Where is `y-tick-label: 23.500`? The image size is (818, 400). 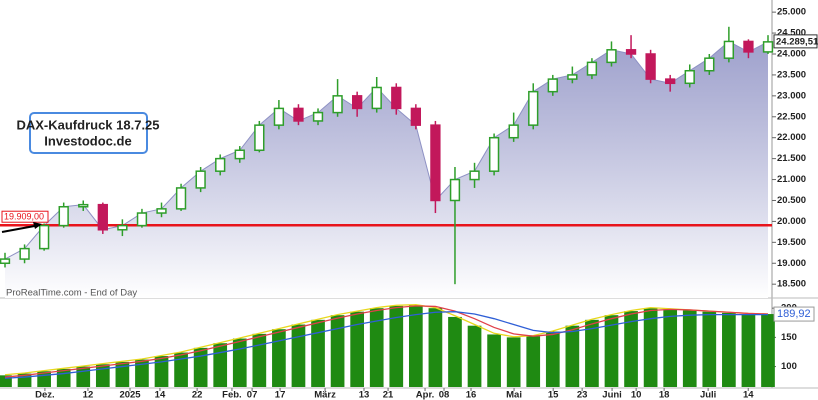 y-tick-label: 23.500 is located at coordinates (791, 74).